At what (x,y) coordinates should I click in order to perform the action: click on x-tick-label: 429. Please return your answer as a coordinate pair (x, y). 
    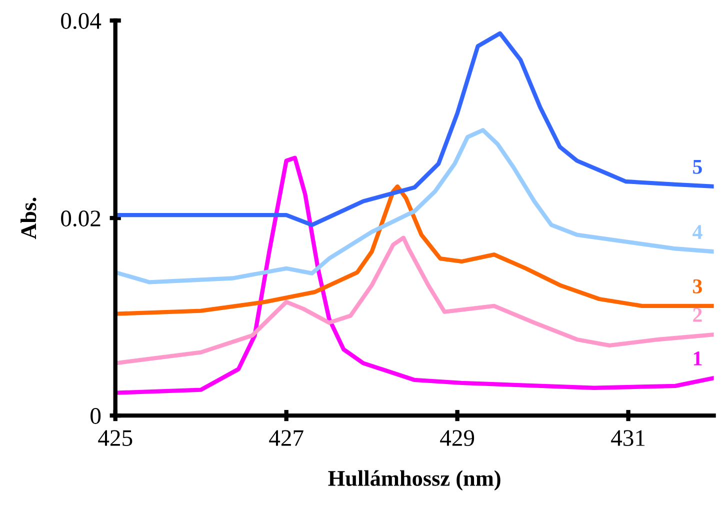
    Looking at the image, I should click on (457, 438).